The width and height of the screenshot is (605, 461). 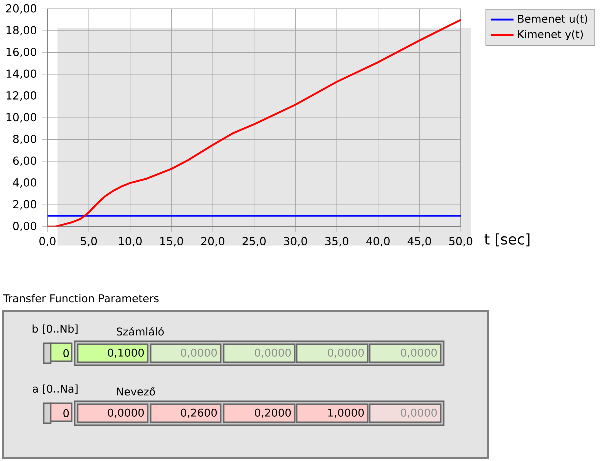 What do you see at coordinates (254, 241) in the screenshot?
I see `x-tick-label: 25,0` at bounding box center [254, 241].